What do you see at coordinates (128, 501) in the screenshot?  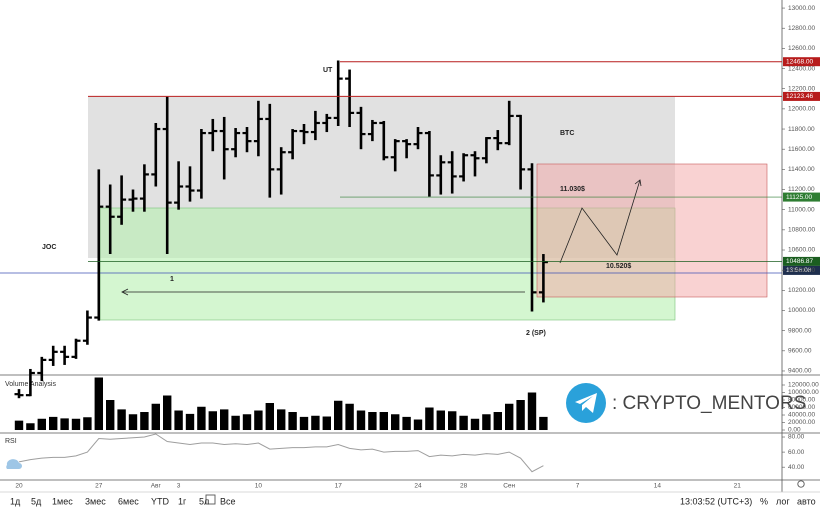 I see `range-button: 6мес` at bounding box center [128, 501].